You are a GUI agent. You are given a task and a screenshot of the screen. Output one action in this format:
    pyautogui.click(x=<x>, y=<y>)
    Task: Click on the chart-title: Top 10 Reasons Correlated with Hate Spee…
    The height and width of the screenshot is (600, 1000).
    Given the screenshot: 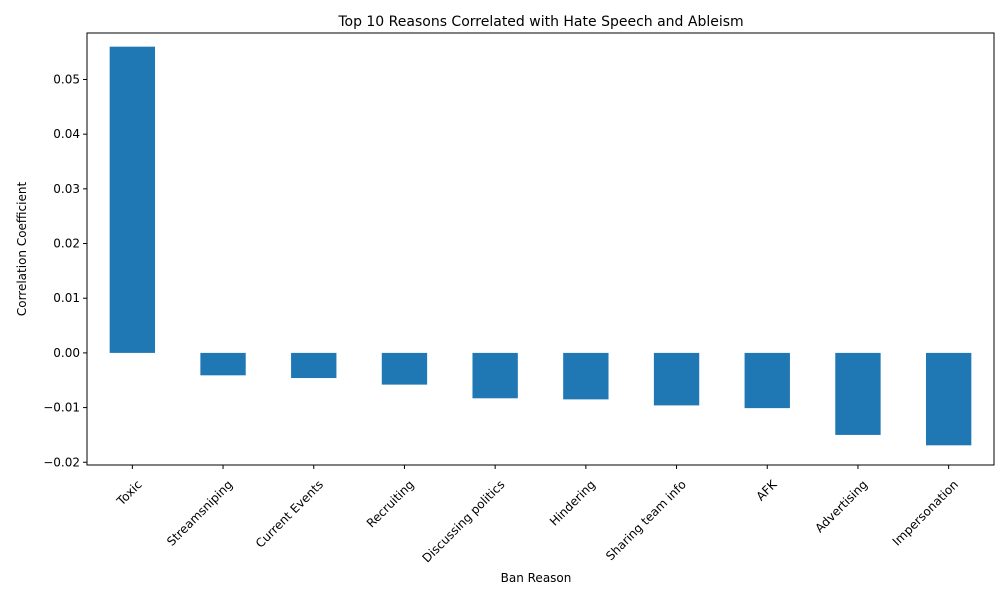 What is the action you would take?
    pyautogui.click(x=540, y=22)
    